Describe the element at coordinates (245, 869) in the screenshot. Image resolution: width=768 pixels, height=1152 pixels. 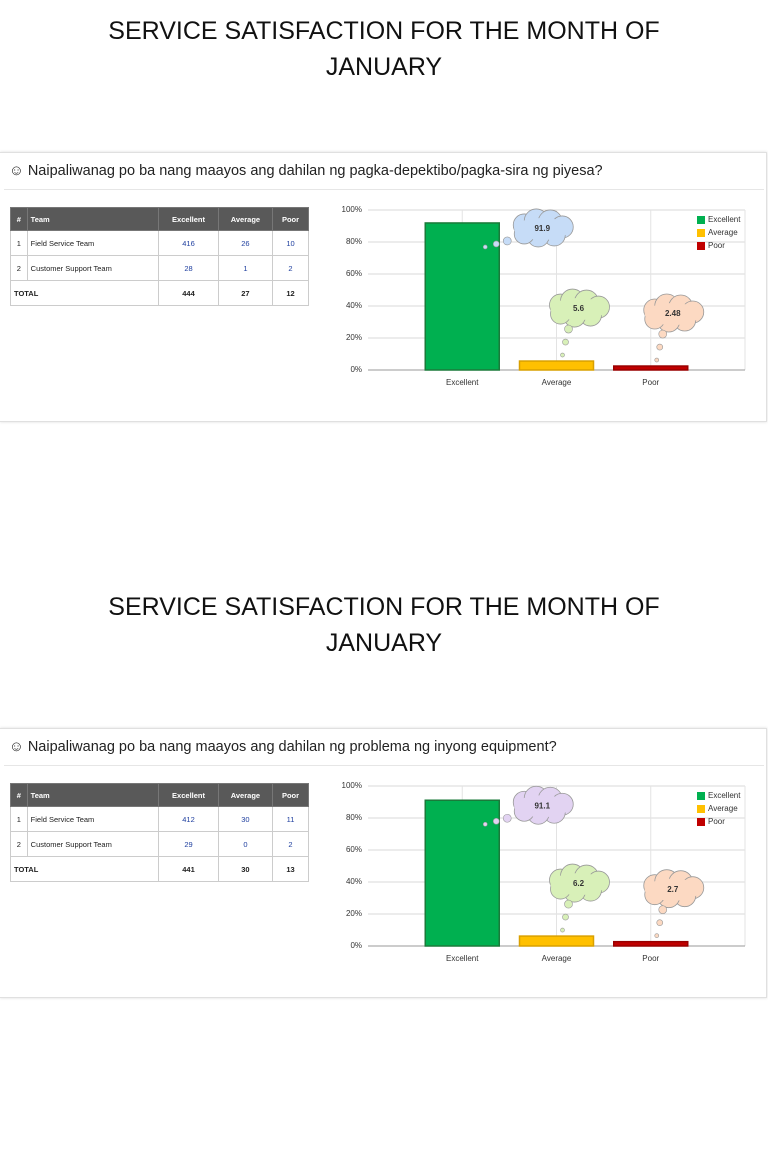
I see `total-cell: 30` at that location.